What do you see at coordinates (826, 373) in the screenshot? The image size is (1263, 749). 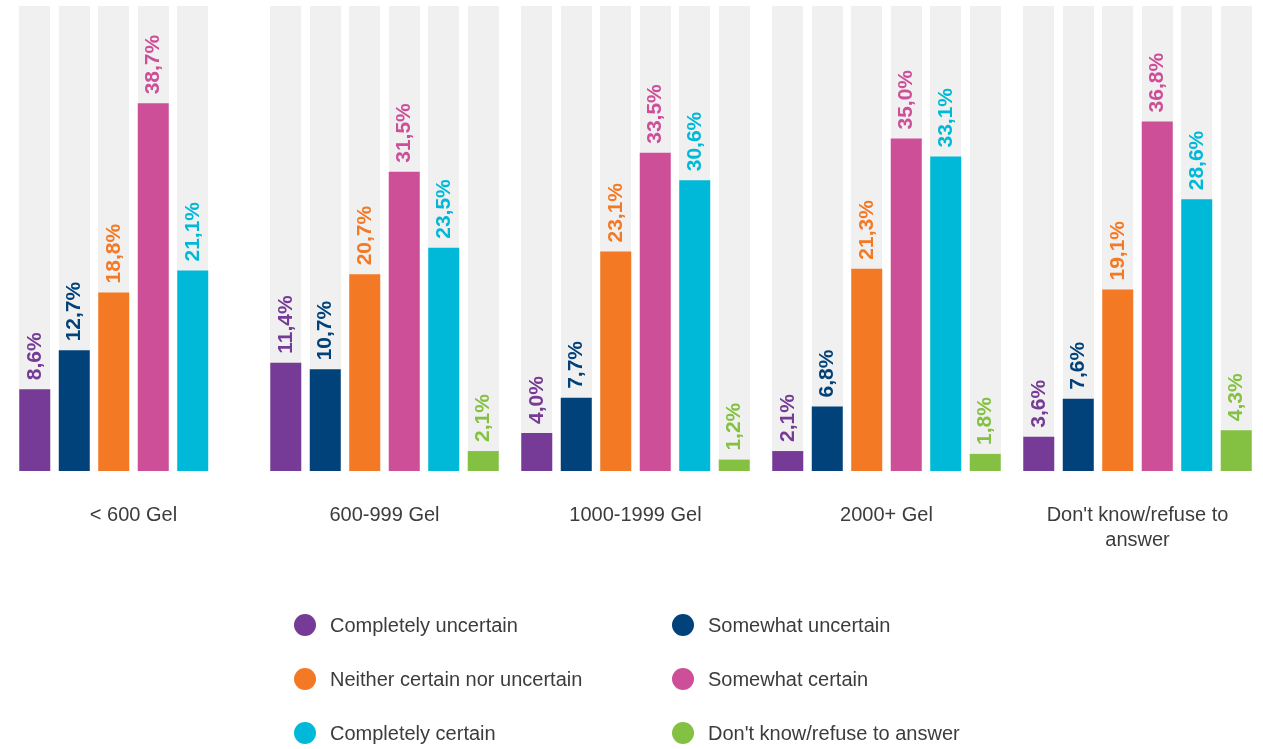 I see `data-label: 6,8%` at bounding box center [826, 373].